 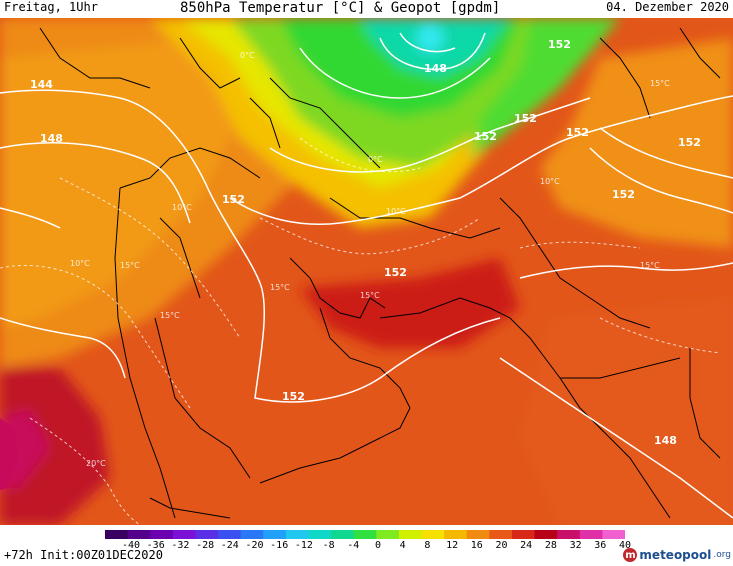 What do you see at coordinates (340, 8) in the screenshot?
I see `map-title: 850hPa Temperatur [°C] & Geopot [gpdm]` at bounding box center [340, 8].